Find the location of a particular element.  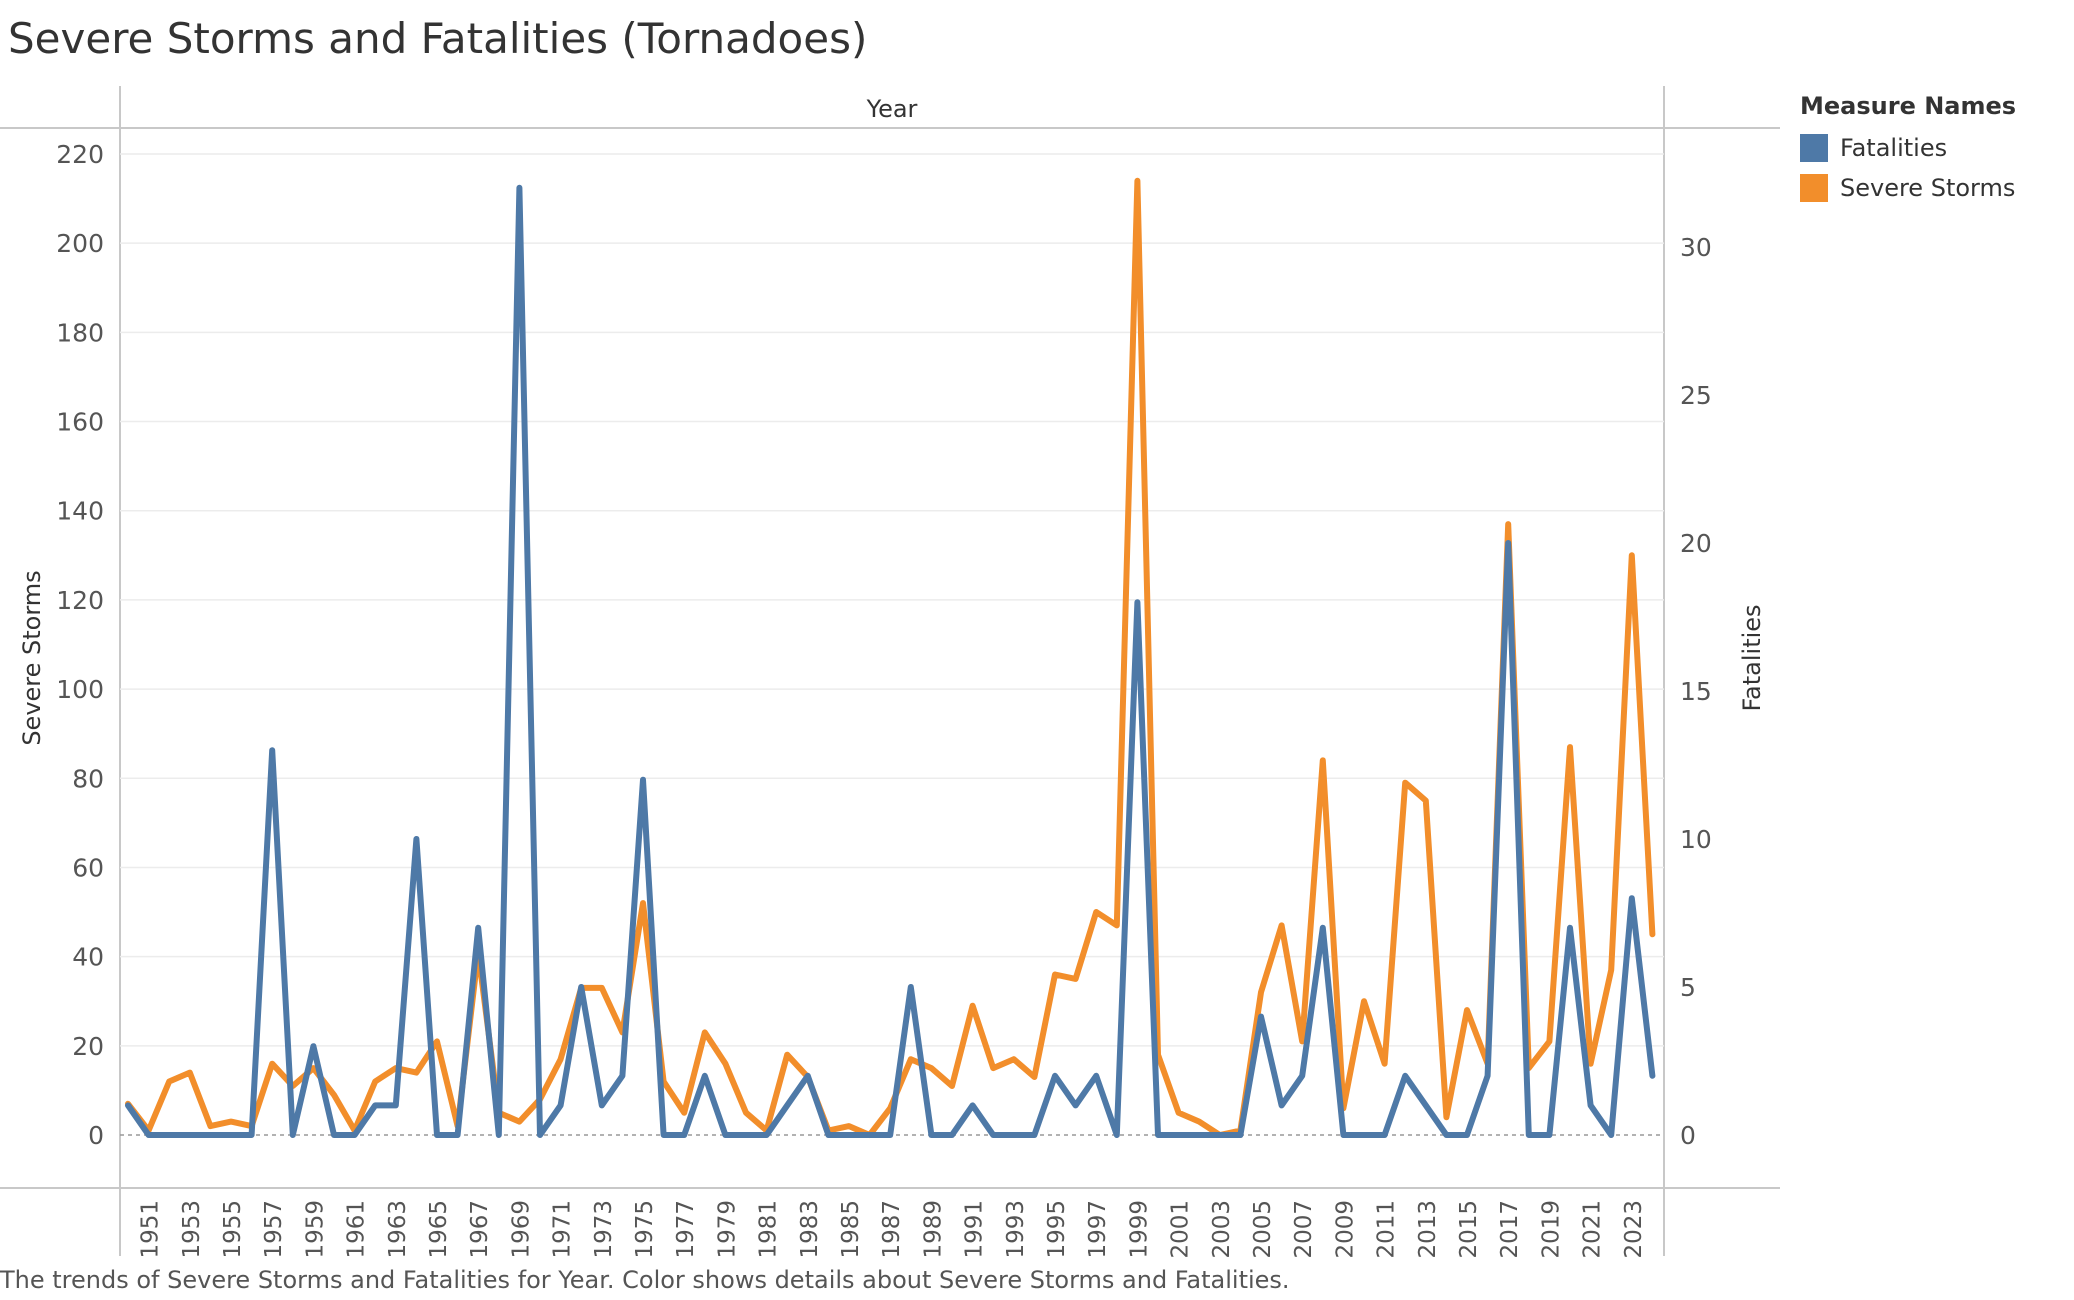

x-tick-label: 2003 is located at coordinates (1222, 1229).